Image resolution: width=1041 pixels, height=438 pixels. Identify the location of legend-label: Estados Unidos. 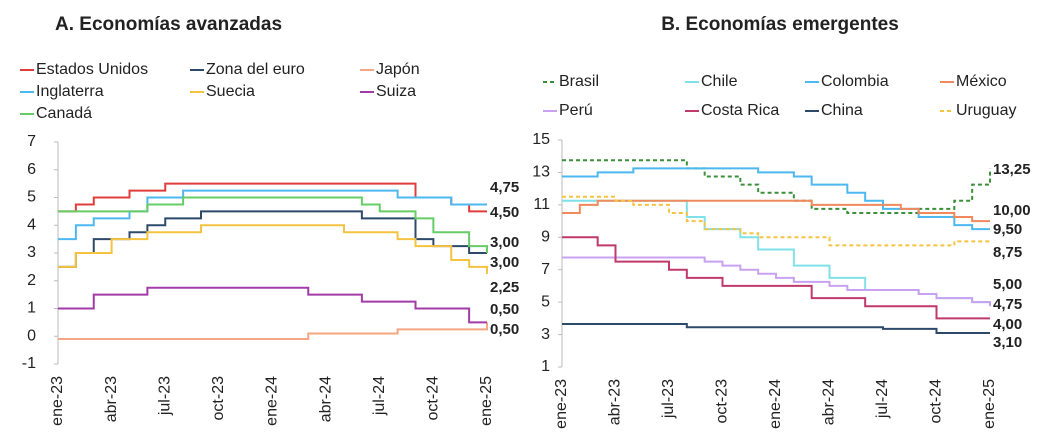
(92, 69).